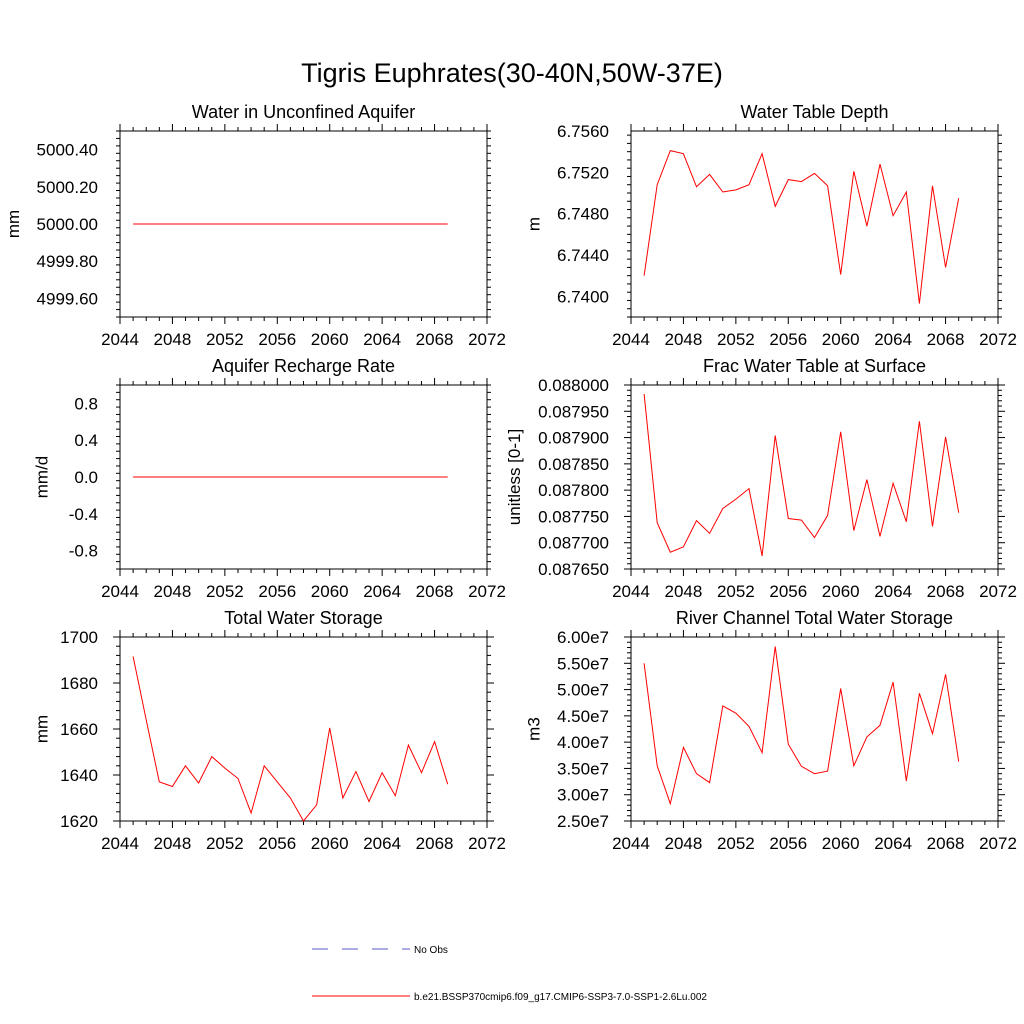 The image size is (1024, 1024). What do you see at coordinates (303, 366) in the screenshot?
I see `panel-title: Aquifer Recharge Rate` at bounding box center [303, 366].